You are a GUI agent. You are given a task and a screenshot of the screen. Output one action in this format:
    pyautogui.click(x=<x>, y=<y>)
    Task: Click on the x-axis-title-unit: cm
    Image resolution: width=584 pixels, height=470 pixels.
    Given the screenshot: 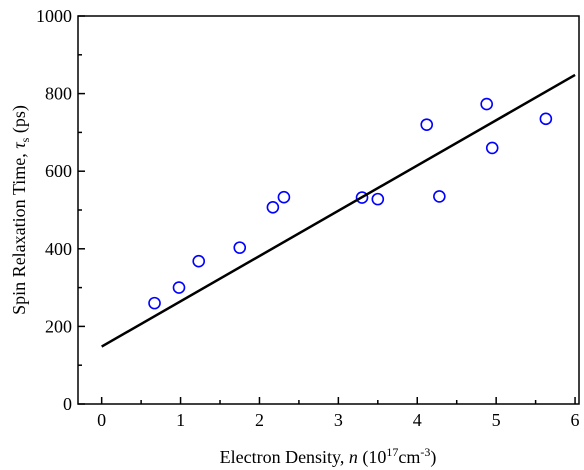 What is the action you would take?
    pyautogui.click(x=409, y=457)
    